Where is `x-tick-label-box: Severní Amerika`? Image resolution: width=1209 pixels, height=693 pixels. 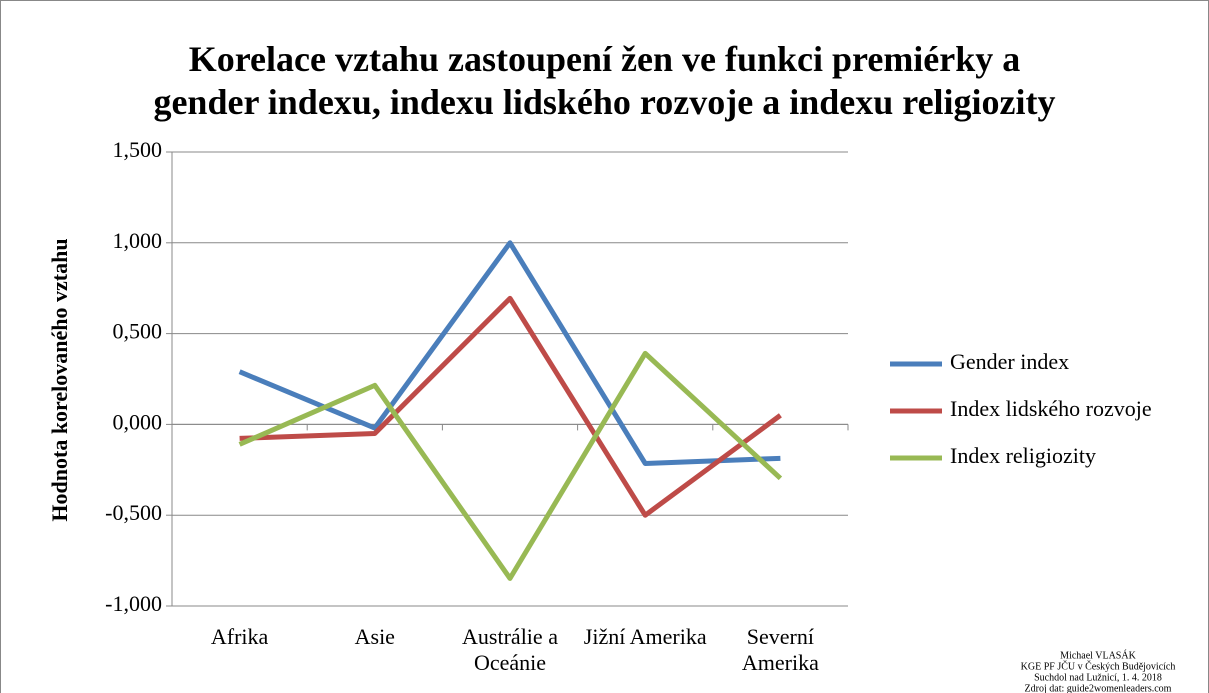
x-tick-label-box: Severní Amerika is located at coordinates (780, 649).